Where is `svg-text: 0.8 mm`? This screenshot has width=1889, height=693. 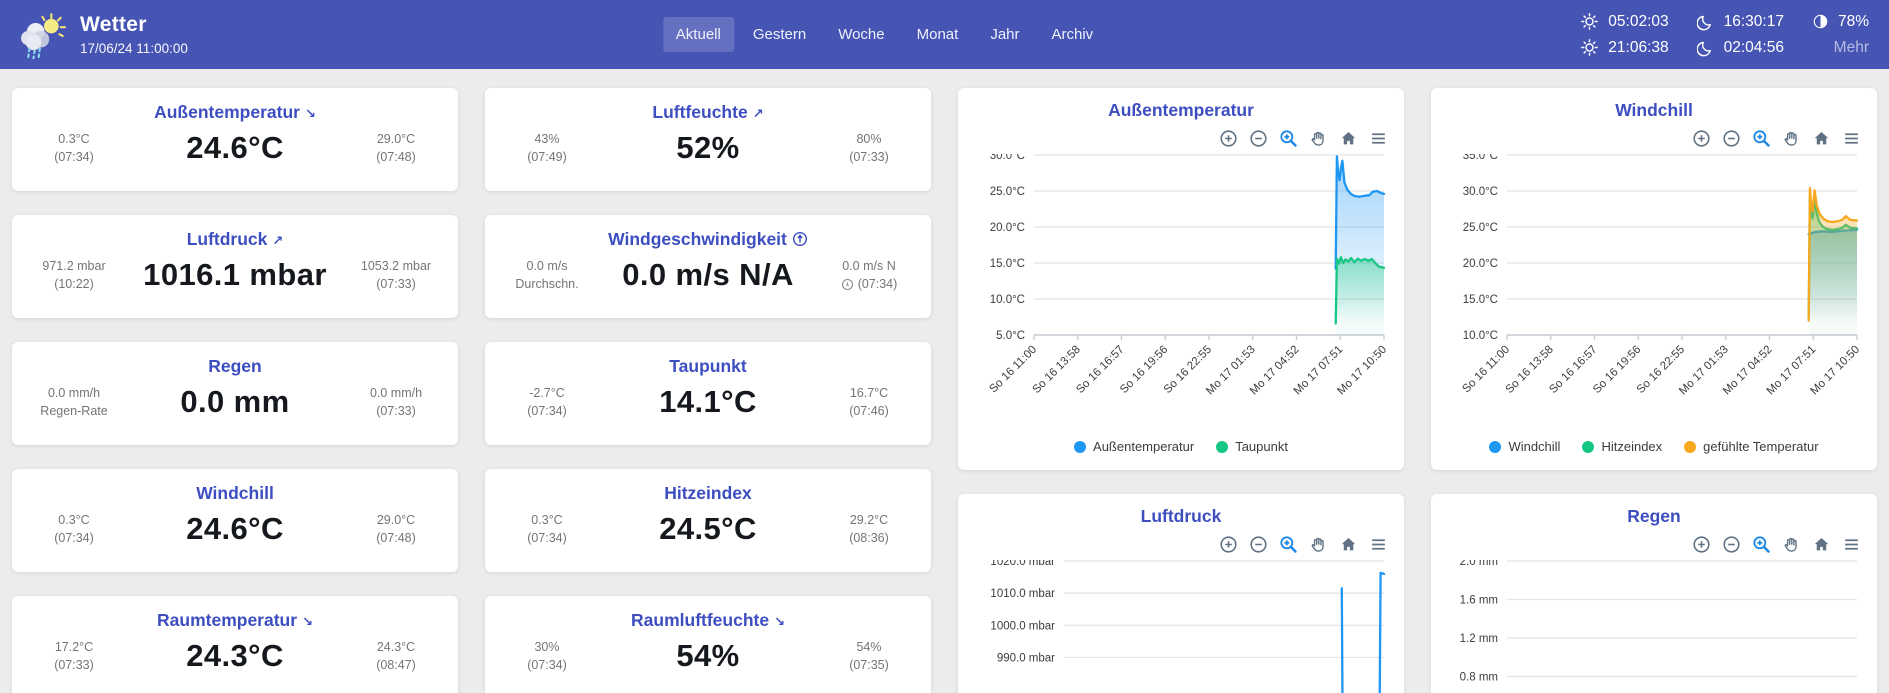
svg-text: 0.8 mm is located at coordinates (1479, 678).